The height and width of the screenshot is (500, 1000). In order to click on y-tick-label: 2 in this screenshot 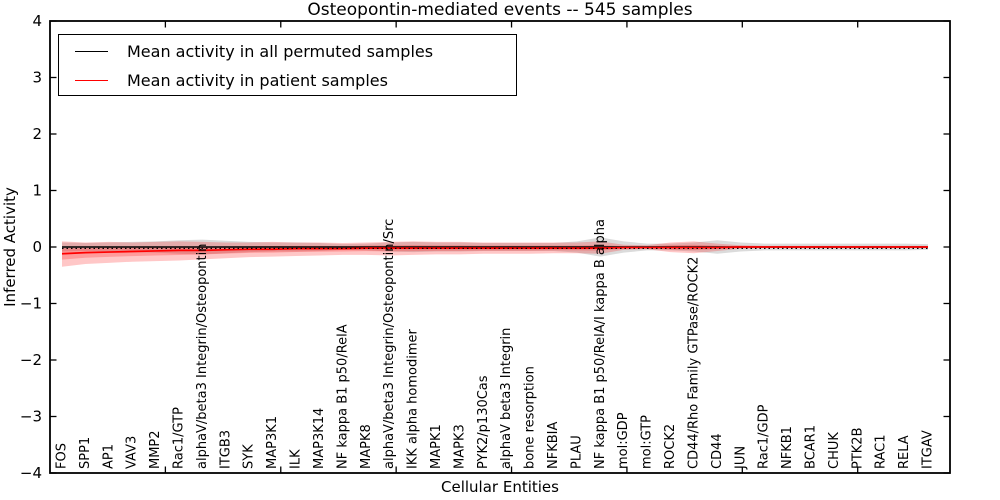, I will do `click(37, 134)`.